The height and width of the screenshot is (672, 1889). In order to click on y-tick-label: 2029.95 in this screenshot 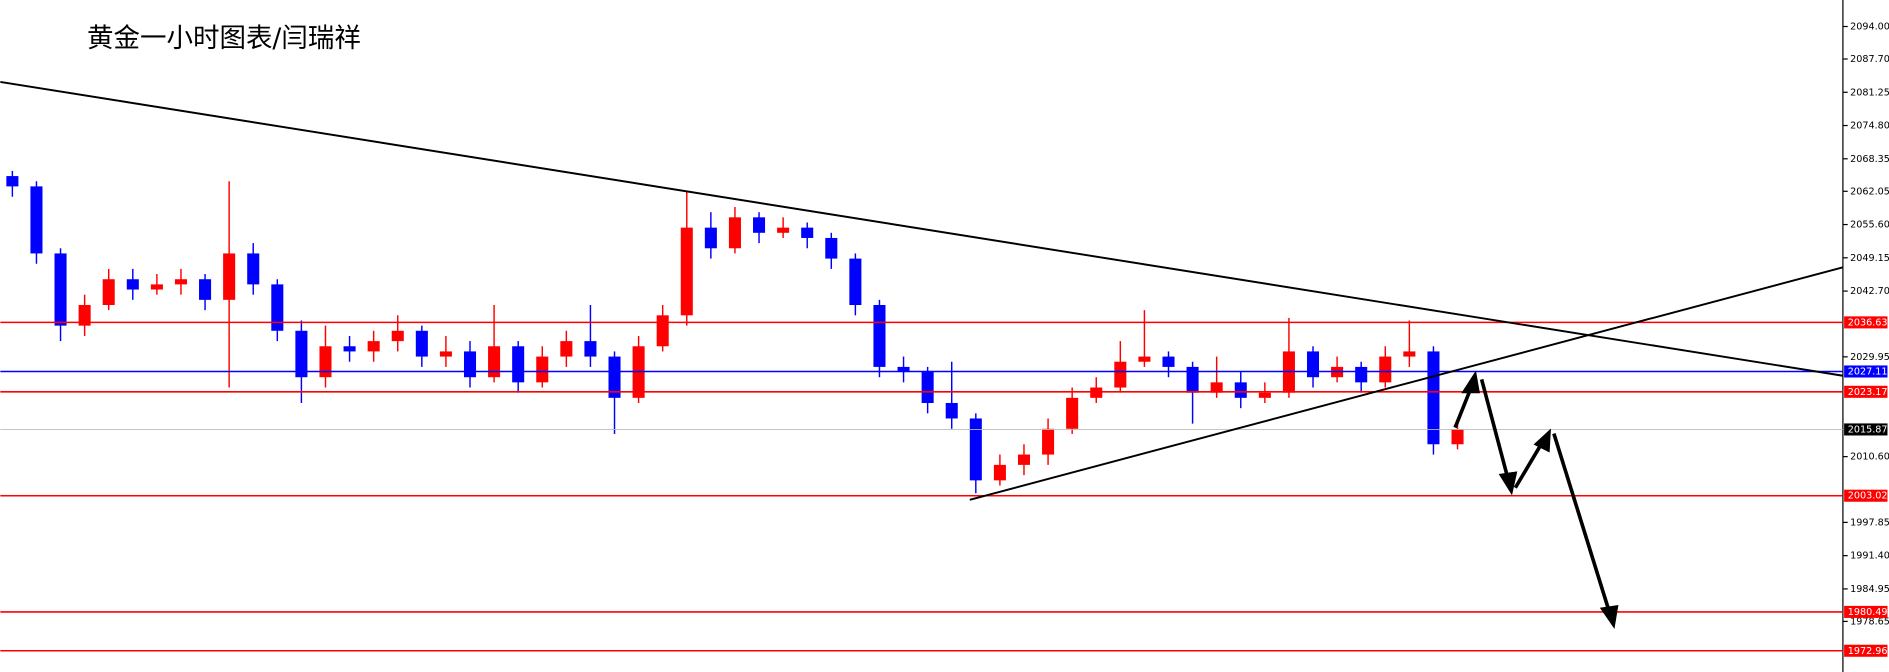, I will do `click(1869, 357)`.